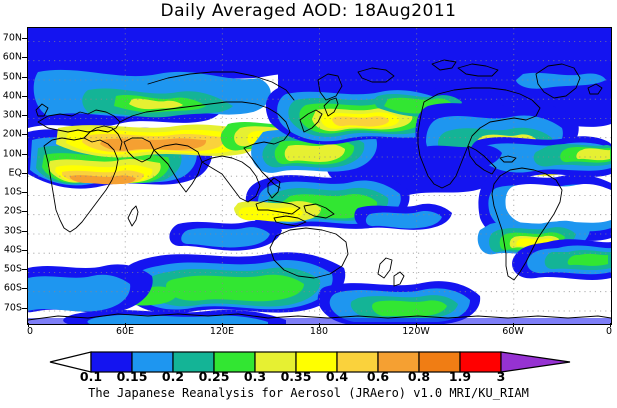 This screenshot has width=617, height=408. I want to click on x-axis-labels: 0 60E 120E 180 120W 60W 0, so click(308, 334).